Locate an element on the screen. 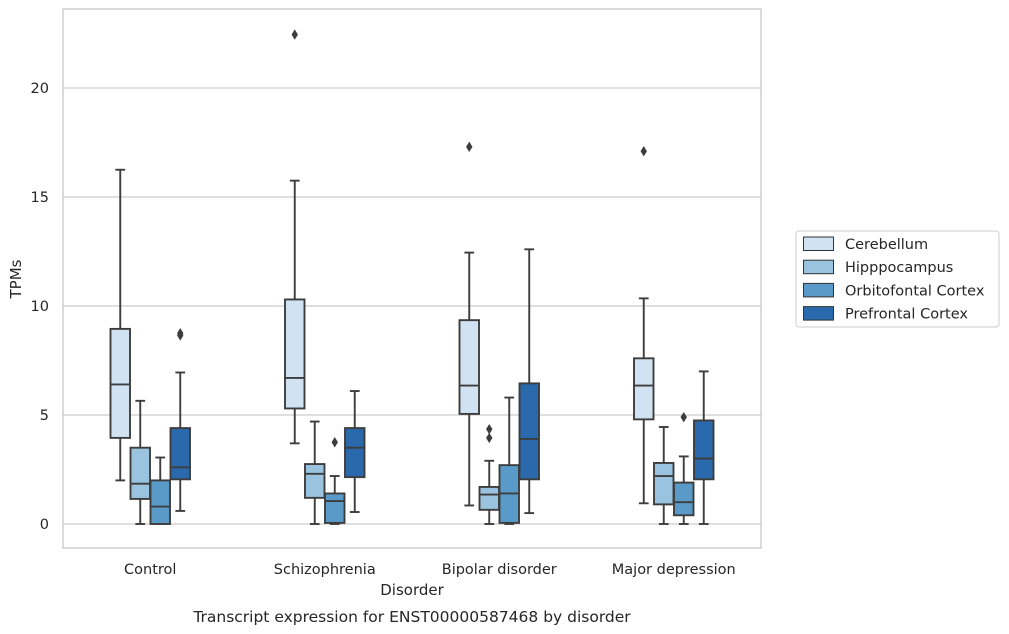 The height and width of the screenshot is (634, 1009). y-tick-label: 15 is located at coordinates (40, 198).